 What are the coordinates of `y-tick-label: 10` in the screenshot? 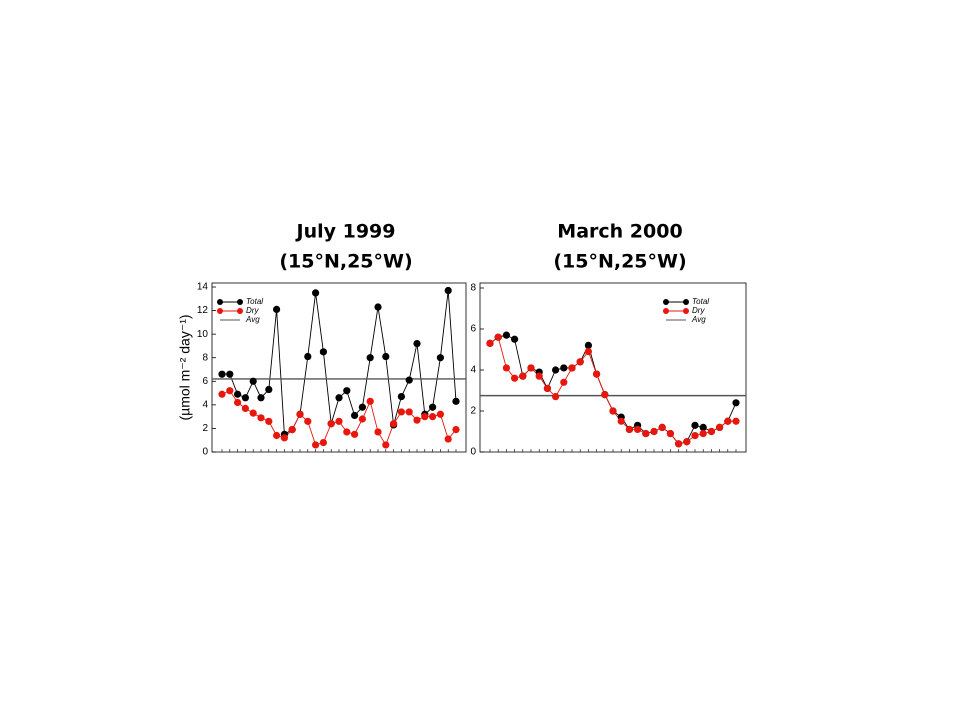 It's located at (203, 334).